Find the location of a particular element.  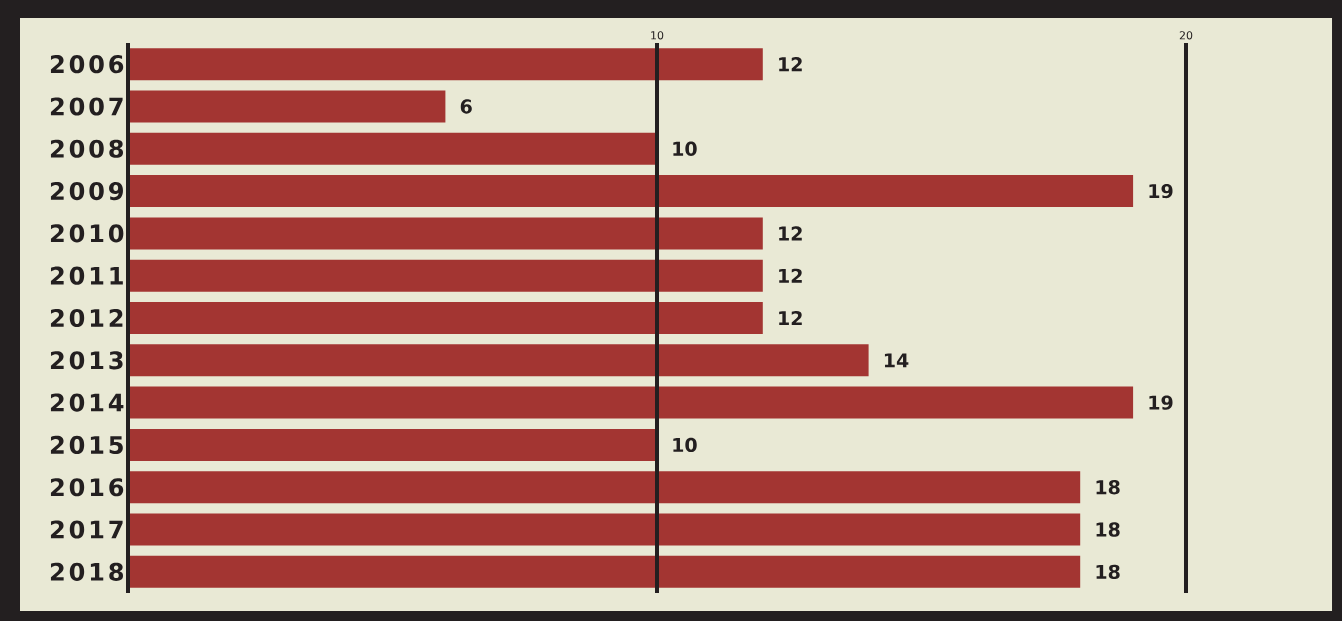

data-label: 6 is located at coordinates (466, 106).